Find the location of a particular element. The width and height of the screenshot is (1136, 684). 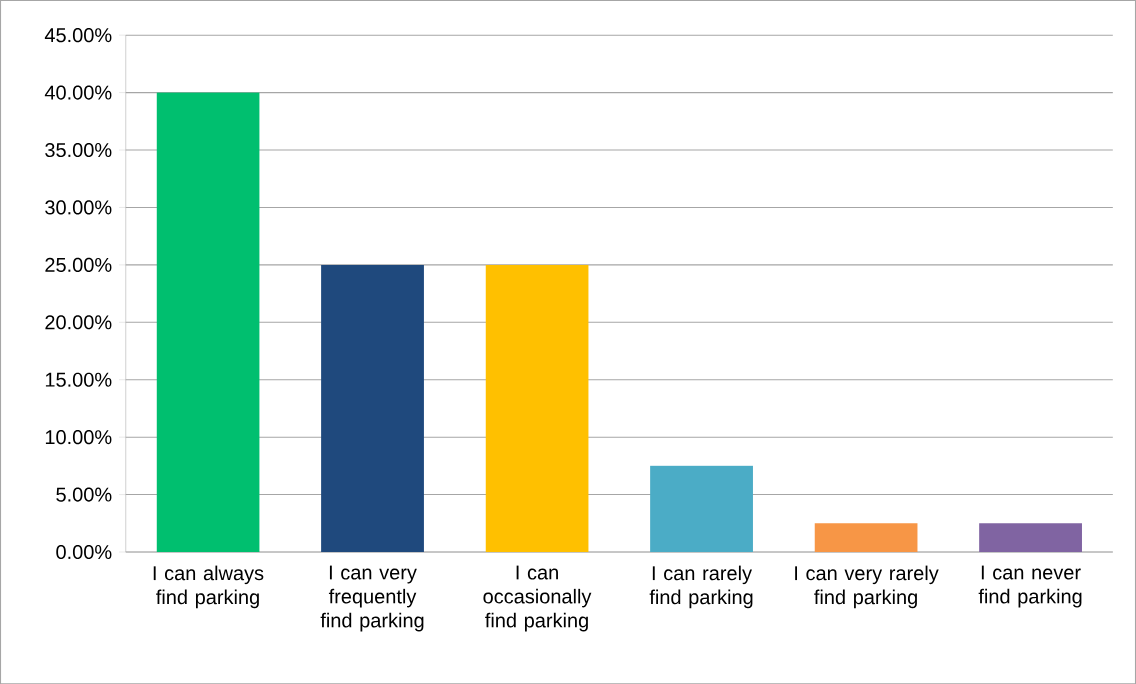

y-tick-label: 40.00% is located at coordinates (78, 92).